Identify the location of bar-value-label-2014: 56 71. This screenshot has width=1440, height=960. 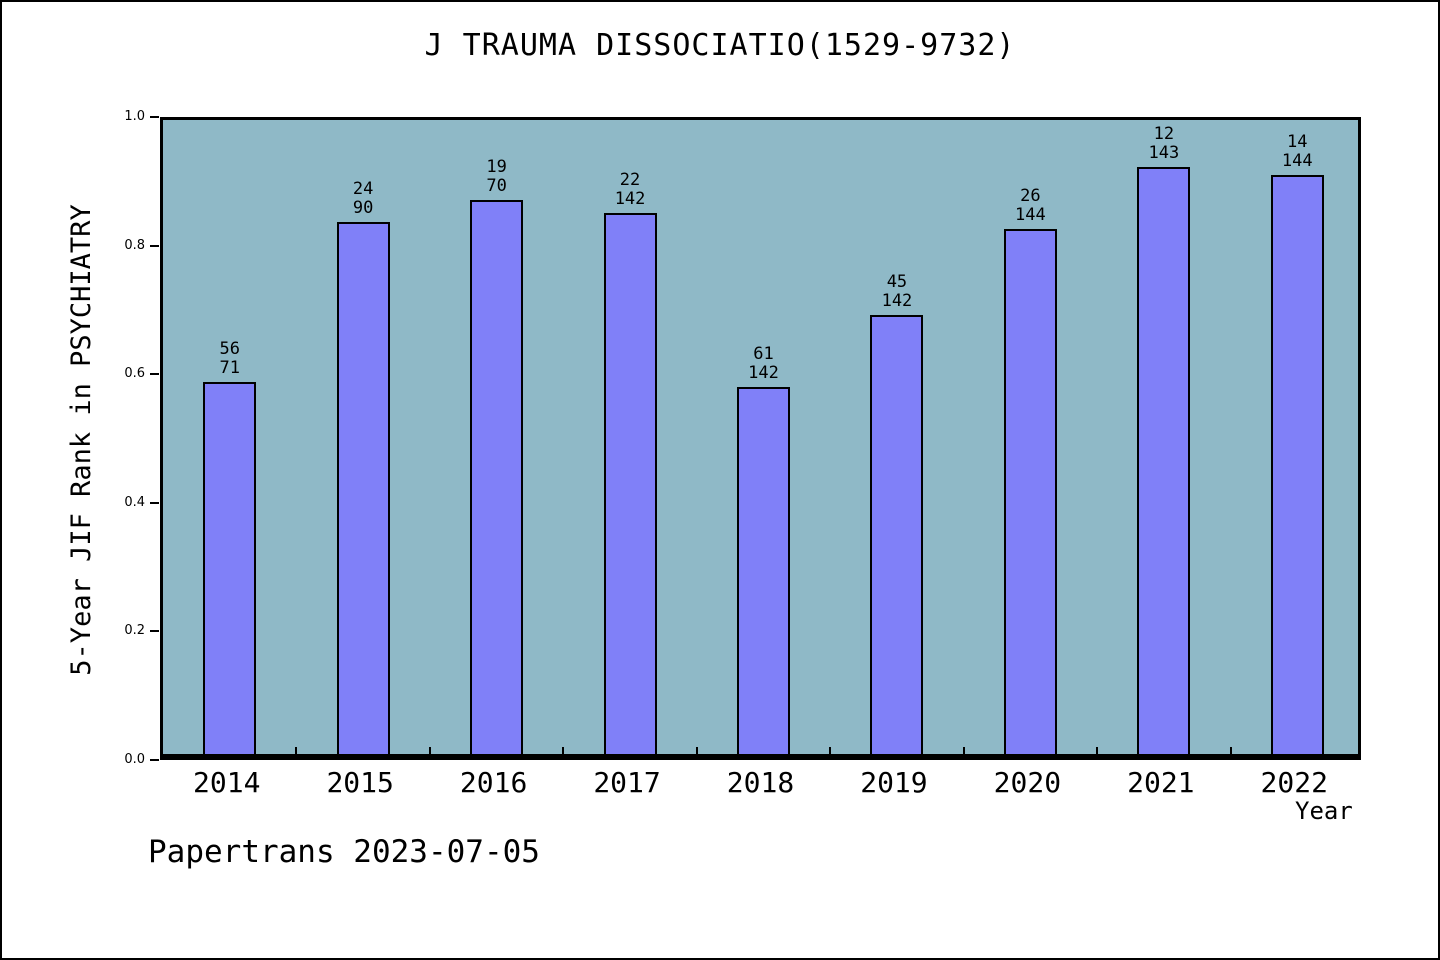
(229, 358).